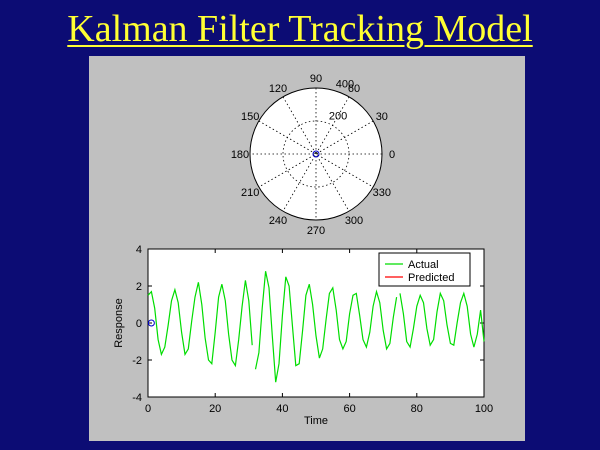 The width and height of the screenshot is (600, 450). Describe the element at coordinates (345, 84) in the screenshot. I see `polar-radius-tick-label: 400` at that location.